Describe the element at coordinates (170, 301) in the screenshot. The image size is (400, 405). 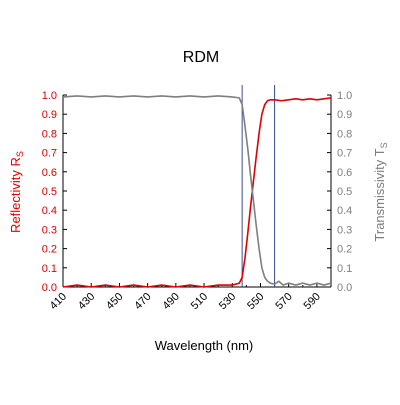
I see `x-tick-label: 490` at that location.